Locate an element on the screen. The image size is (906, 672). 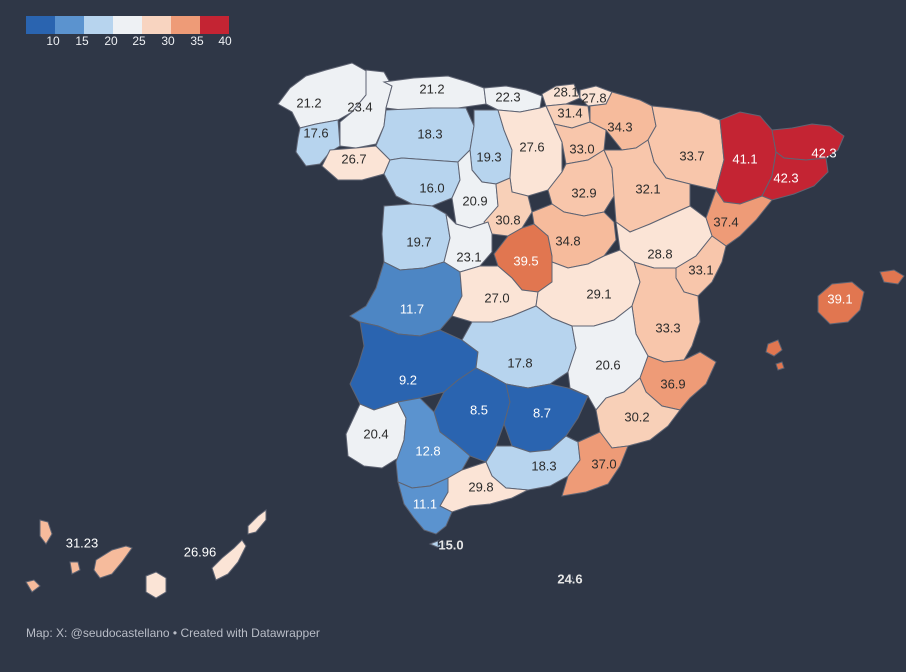
province-label-alicante: 36.9 is located at coordinates (672, 383).